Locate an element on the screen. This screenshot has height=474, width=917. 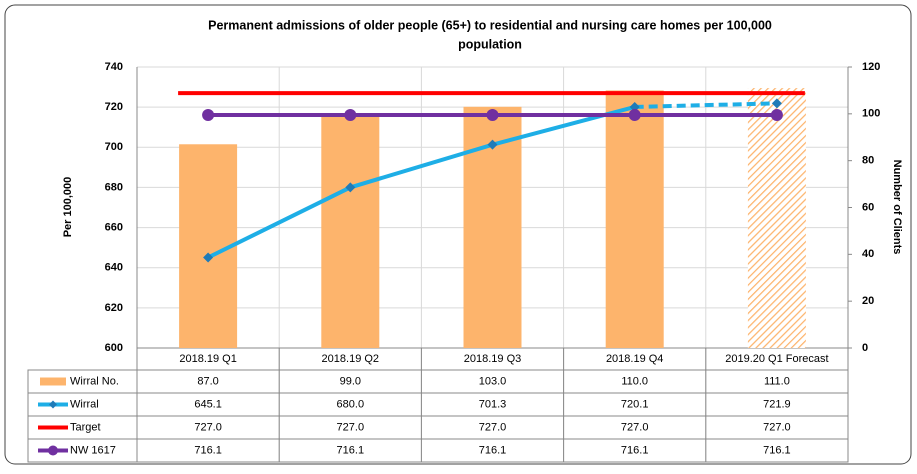
y2-tick-label: 100 is located at coordinates (871, 114).